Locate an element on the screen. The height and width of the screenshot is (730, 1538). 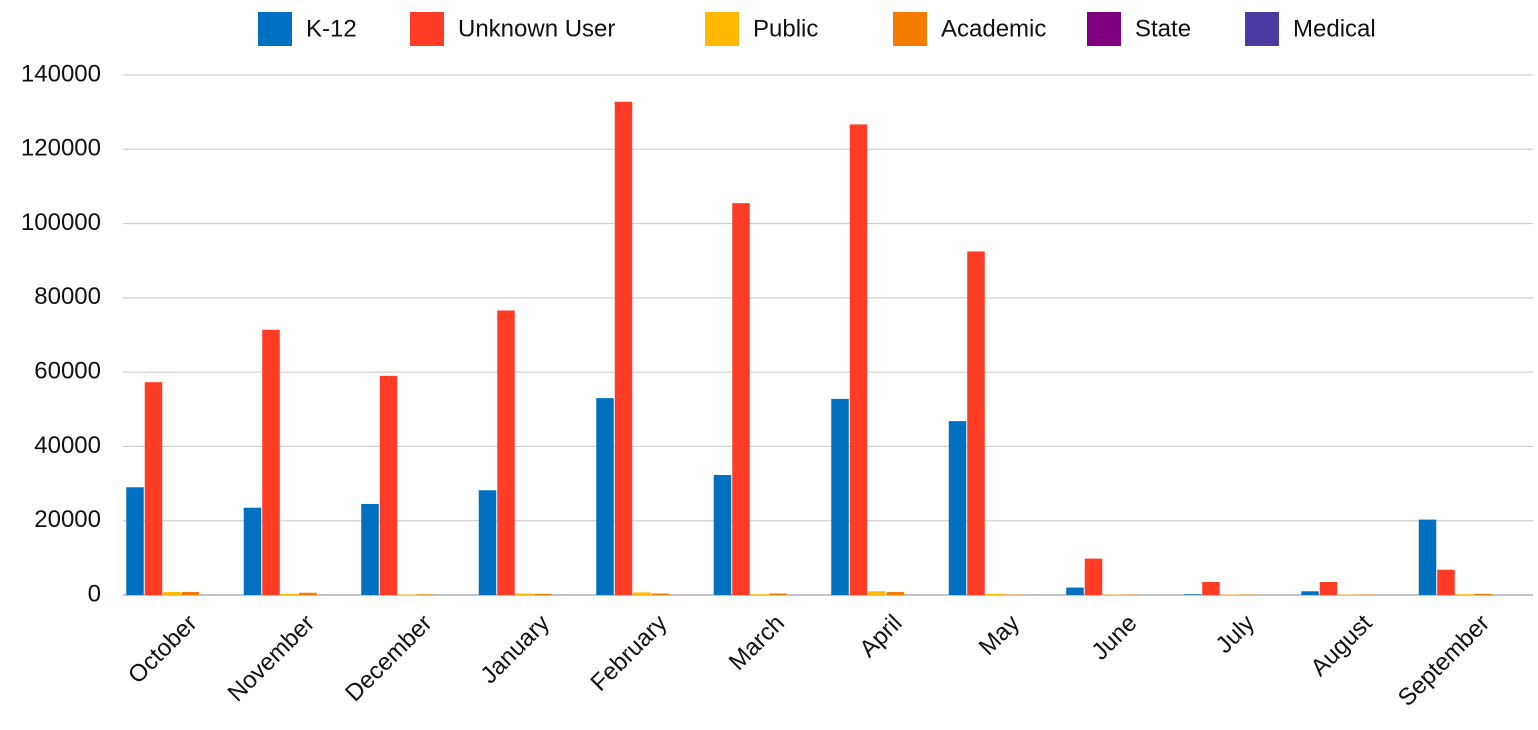
x-tick-label: April is located at coordinates (880, 636).